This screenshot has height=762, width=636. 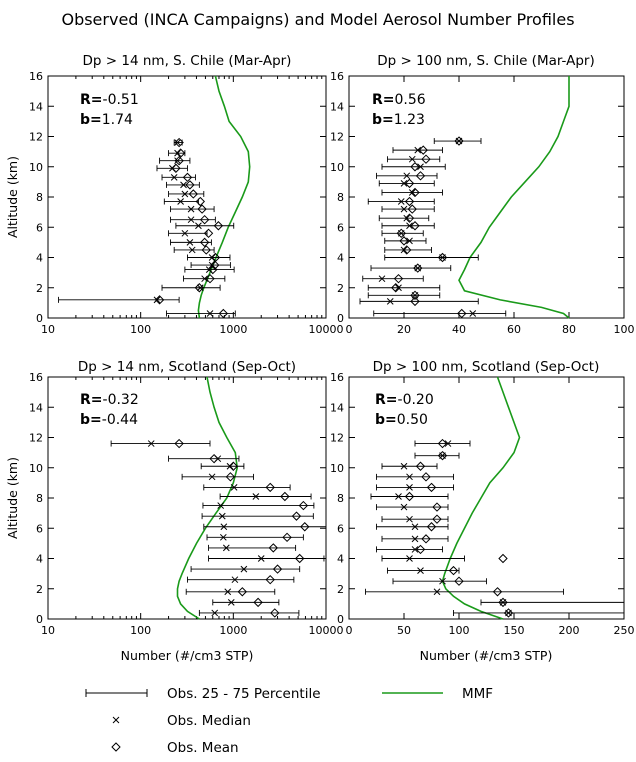 What do you see at coordinates (109, 420) in the screenshot?
I see `stat-b: b=-0.44` at bounding box center [109, 420].